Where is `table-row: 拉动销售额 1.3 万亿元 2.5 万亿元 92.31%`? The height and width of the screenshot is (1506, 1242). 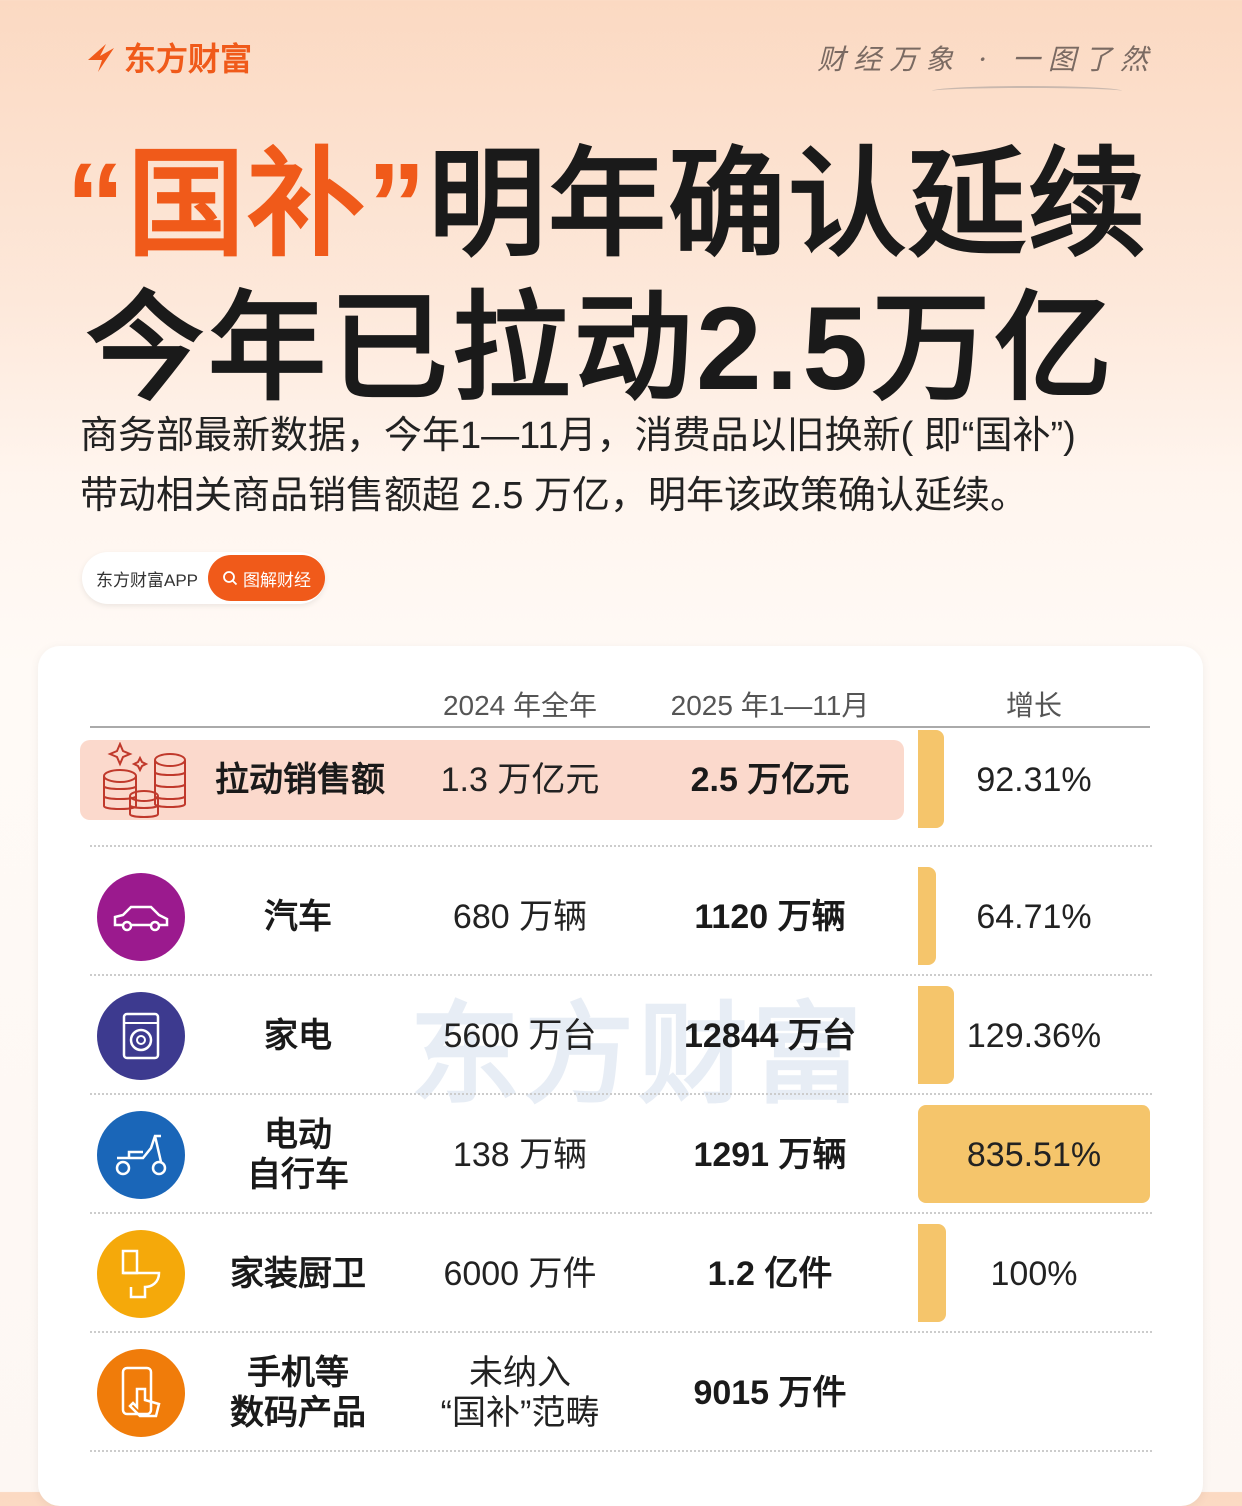 table-row: 拉动销售额 1.3 万亿元 2.5 万亿元 92.31% is located at coordinates (616, 793).